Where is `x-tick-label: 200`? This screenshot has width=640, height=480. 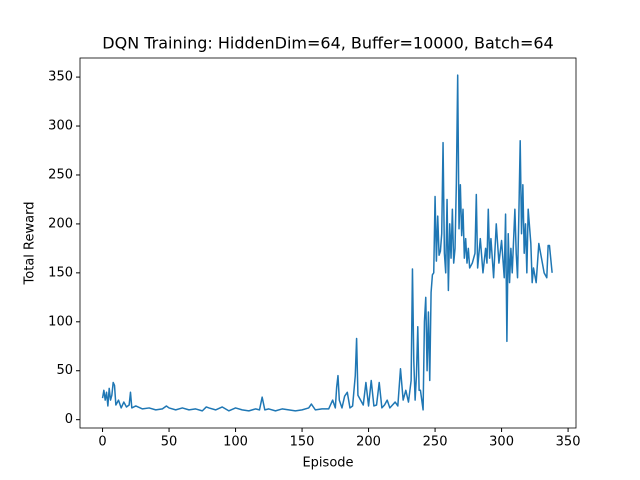 x-tick-label: 200 is located at coordinates (368, 442).